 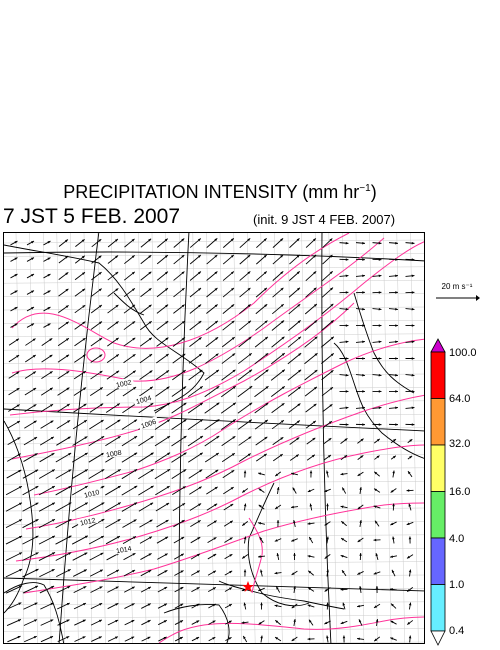 I want to click on colorbar-label-100: 100.0, so click(x=463, y=353).